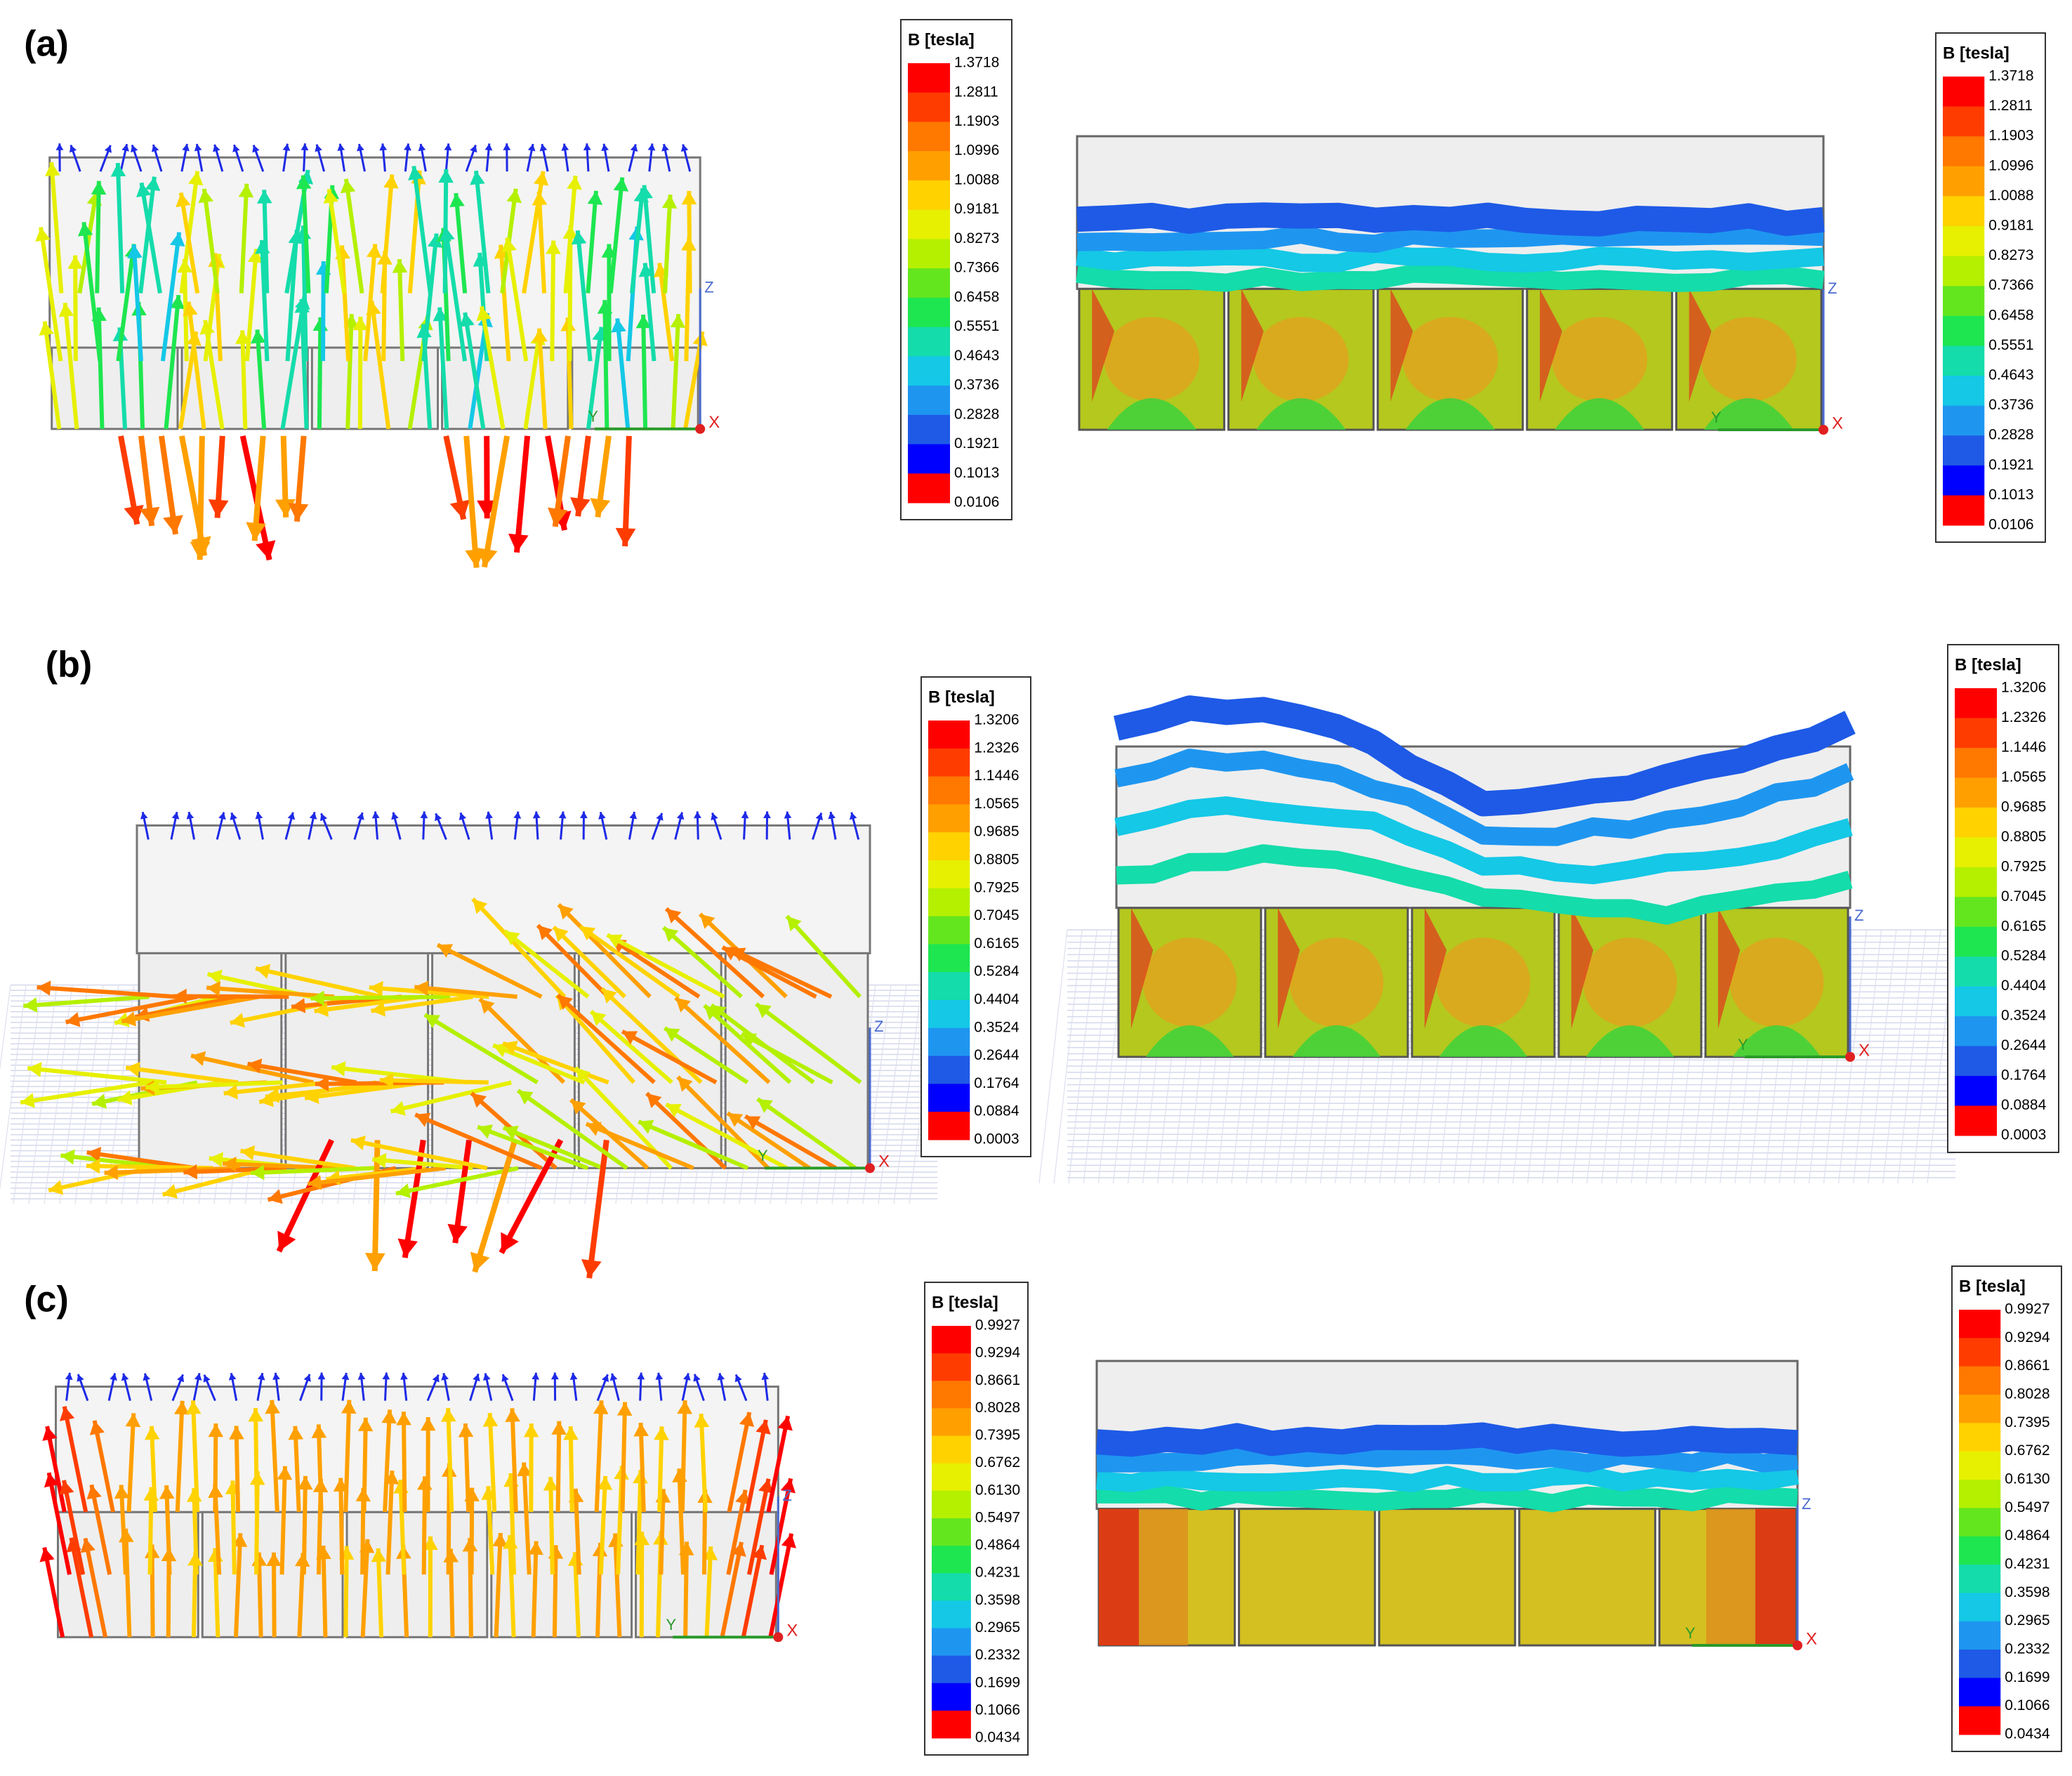 This screenshot has width=2072, height=1776. What do you see at coordinates (2027, 1309) in the screenshot?
I see `colorbar-tick-label: 0.9927` at bounding box center [2027, 1309].